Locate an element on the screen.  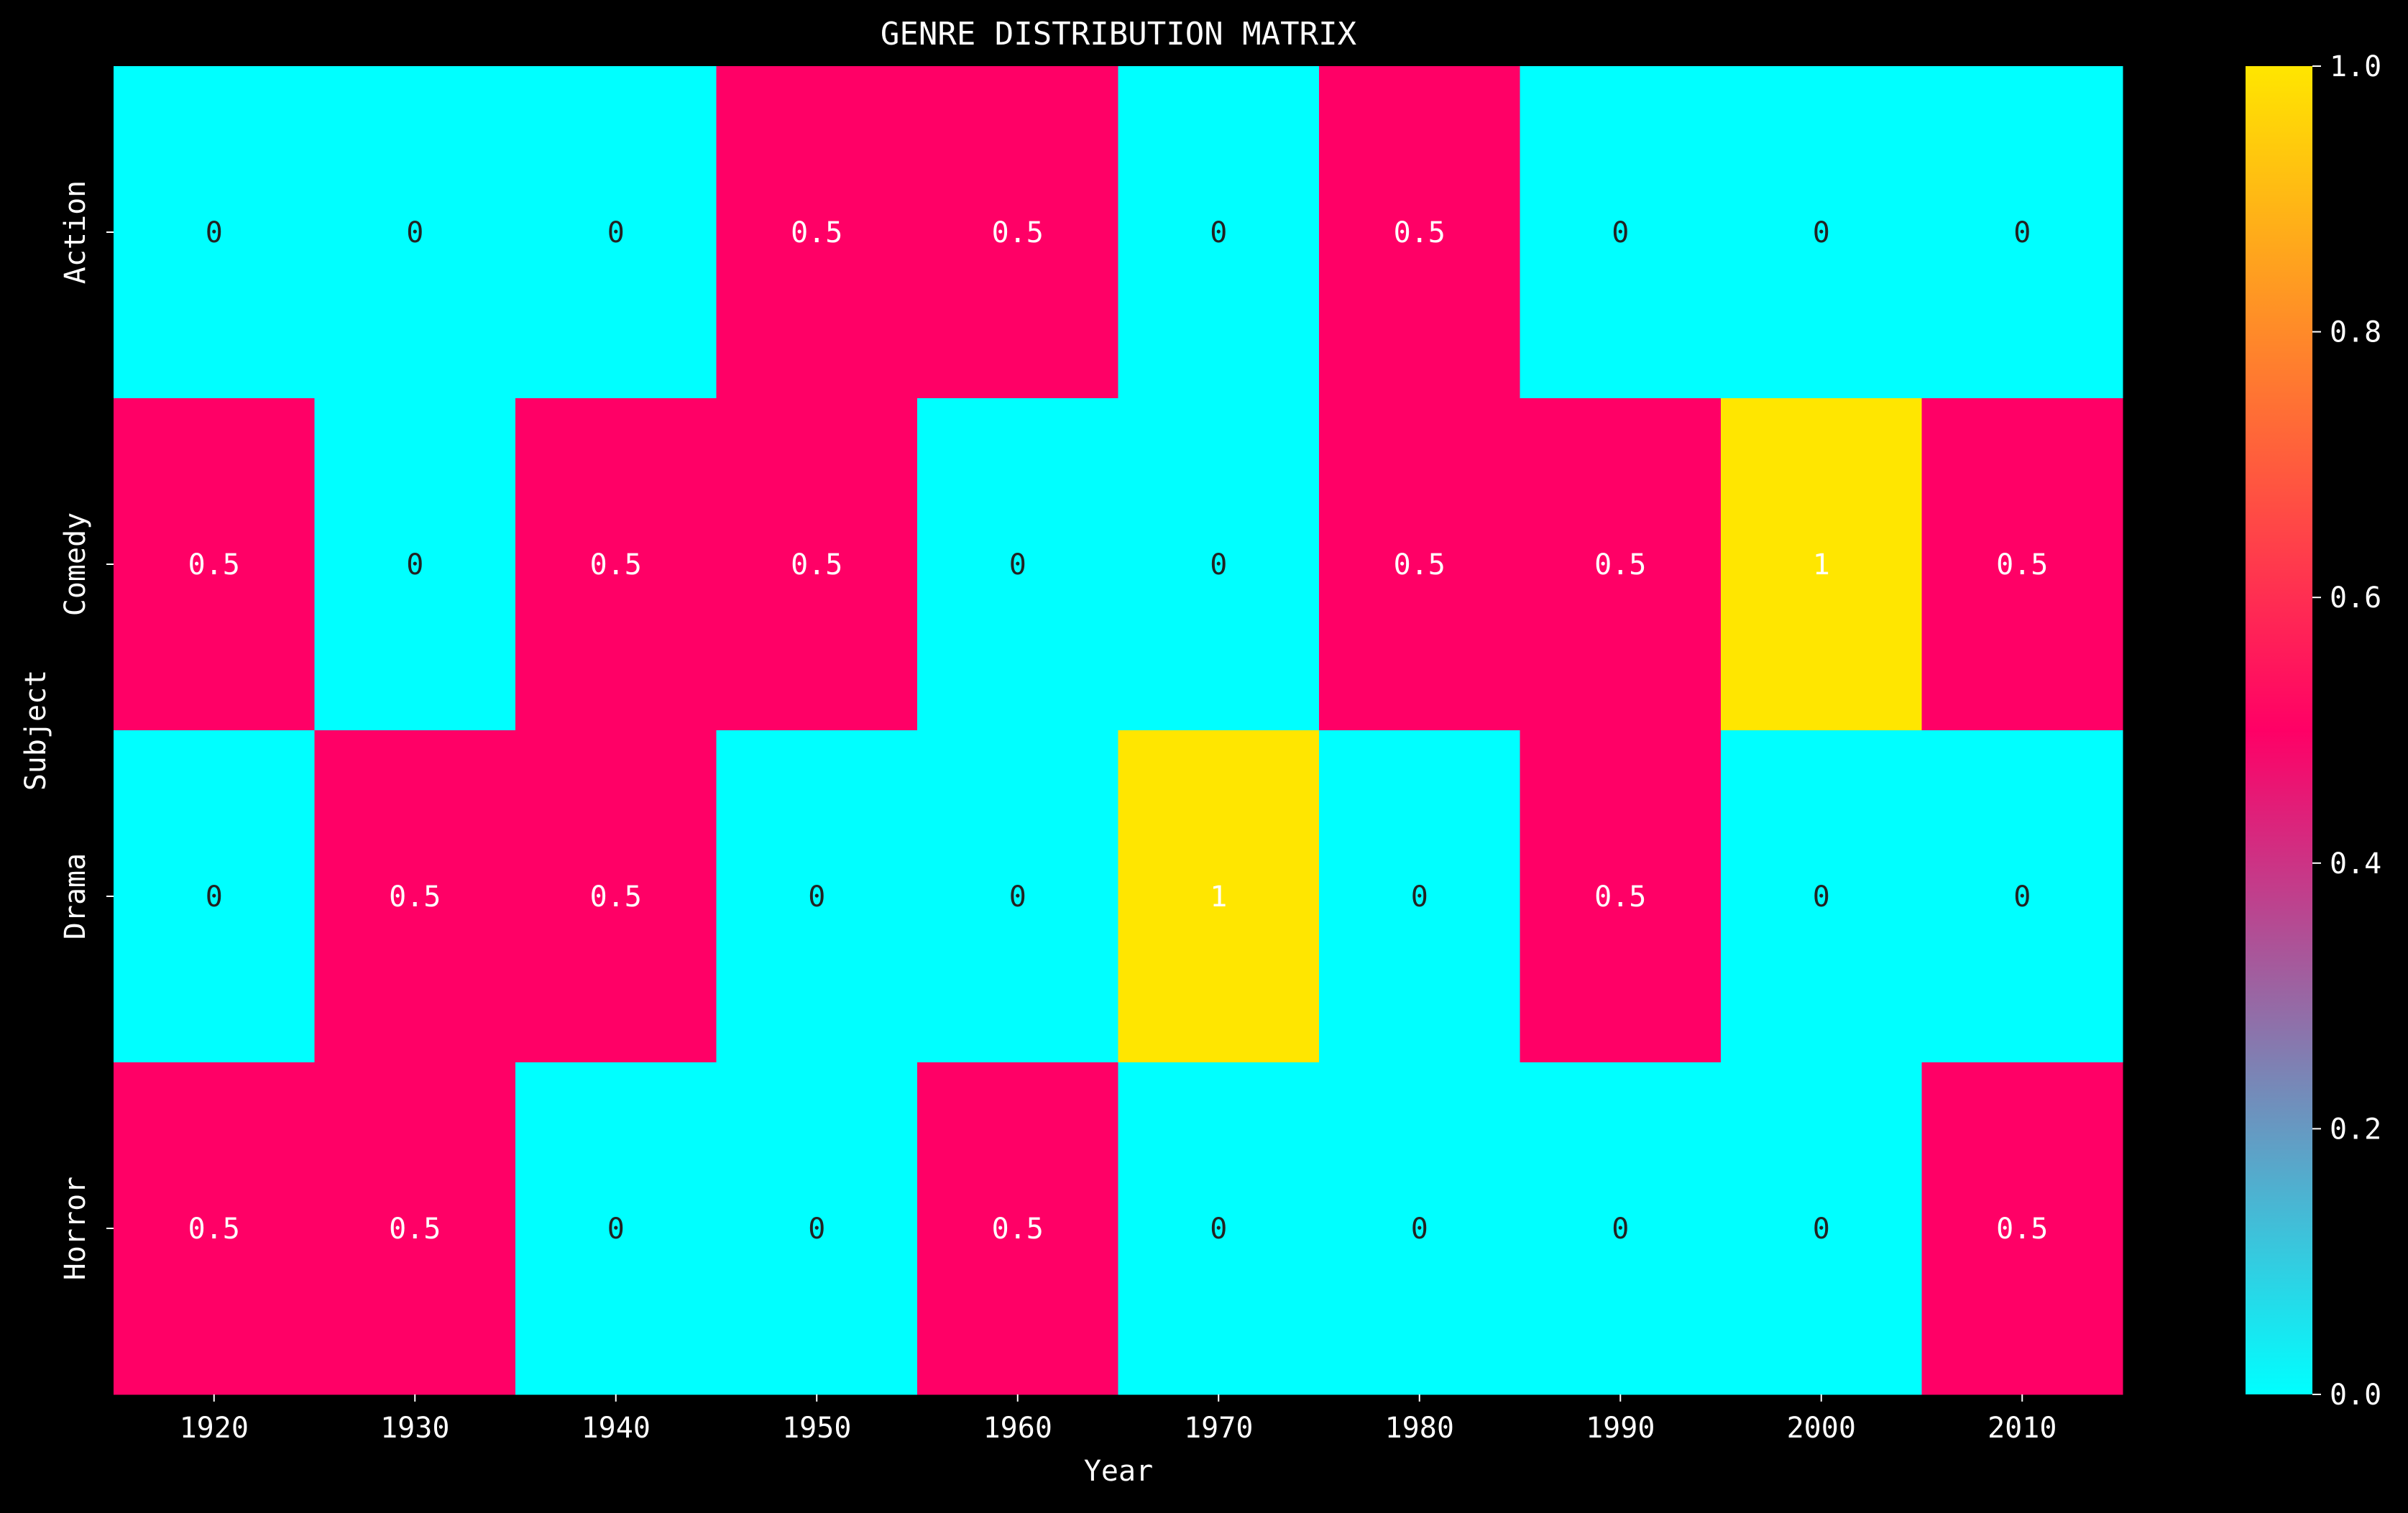
y-tick-label: Comedy is located at coordinates (75, 564).